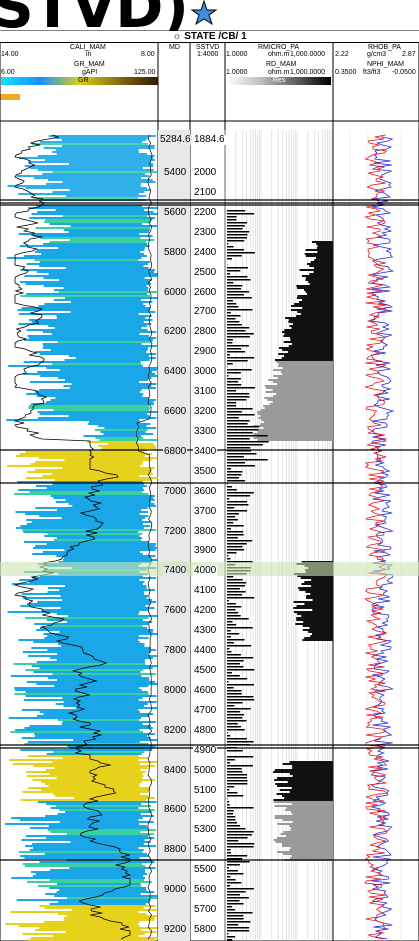 Image resolution: width=419 pixels, height=941 pixels. Describe the element at coordinates (205, 212) in the screenshot. I see `tvd-depth-label: 2200` at that location.